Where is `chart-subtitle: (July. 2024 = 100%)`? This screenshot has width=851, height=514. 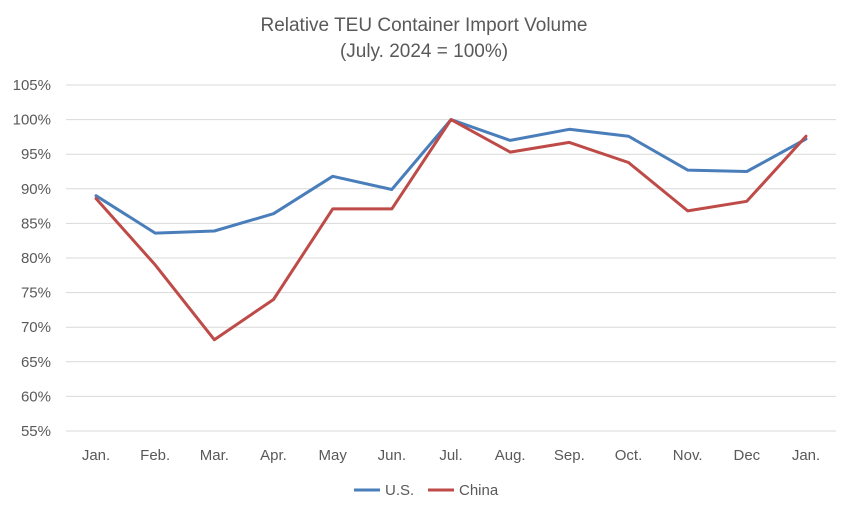
chart-subtitle: (July. 2024 = 100%) is located at coordinates (424, 51).